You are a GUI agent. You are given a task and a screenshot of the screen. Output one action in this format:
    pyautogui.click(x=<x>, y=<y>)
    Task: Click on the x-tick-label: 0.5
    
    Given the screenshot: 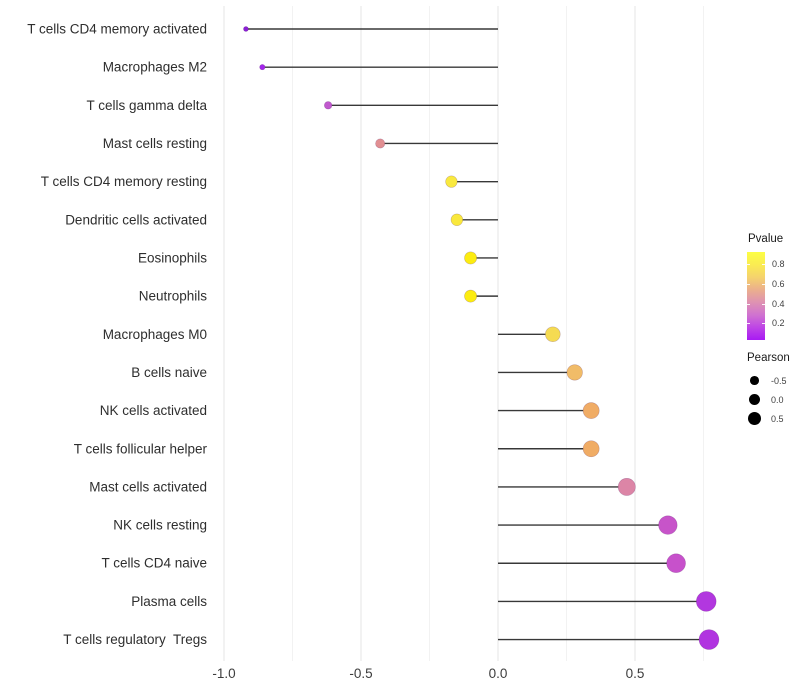 What is the action you would take?
    pyautogui.click(x=635, y=673)
    